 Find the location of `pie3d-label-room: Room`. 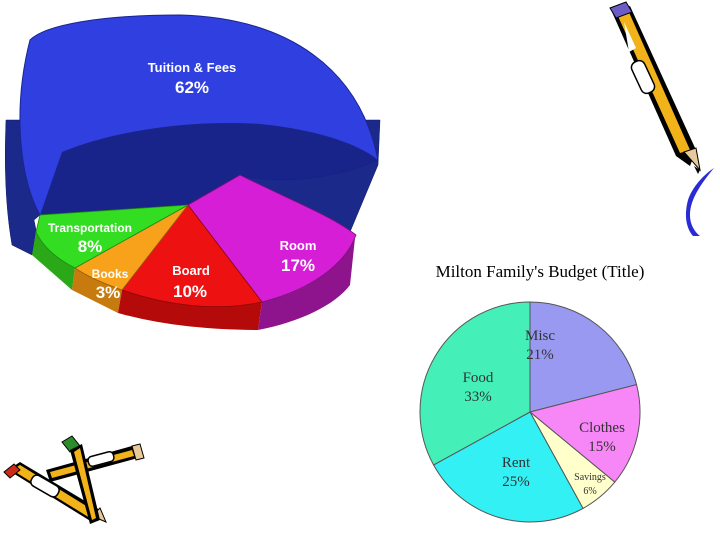

pie3d-label-room: Room is located at coordinates (298, 245).